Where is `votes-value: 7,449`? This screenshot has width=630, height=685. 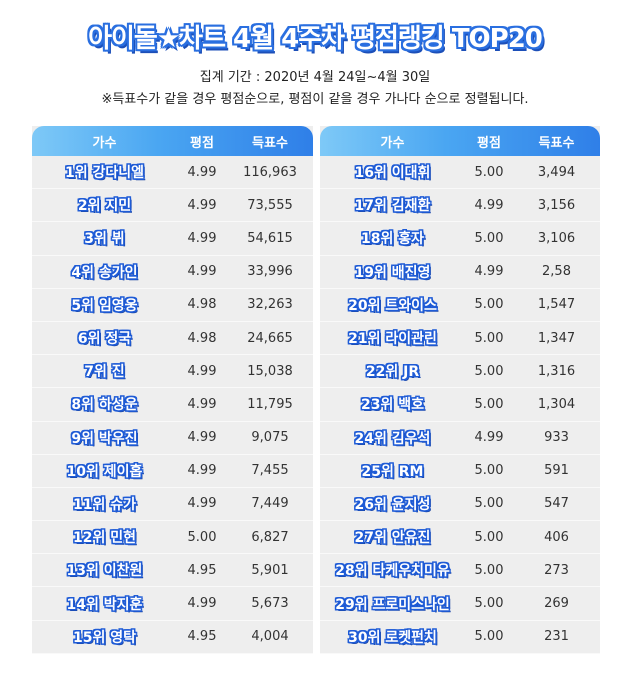 votes-value: 7,449 is located at coordinates (270, 504).